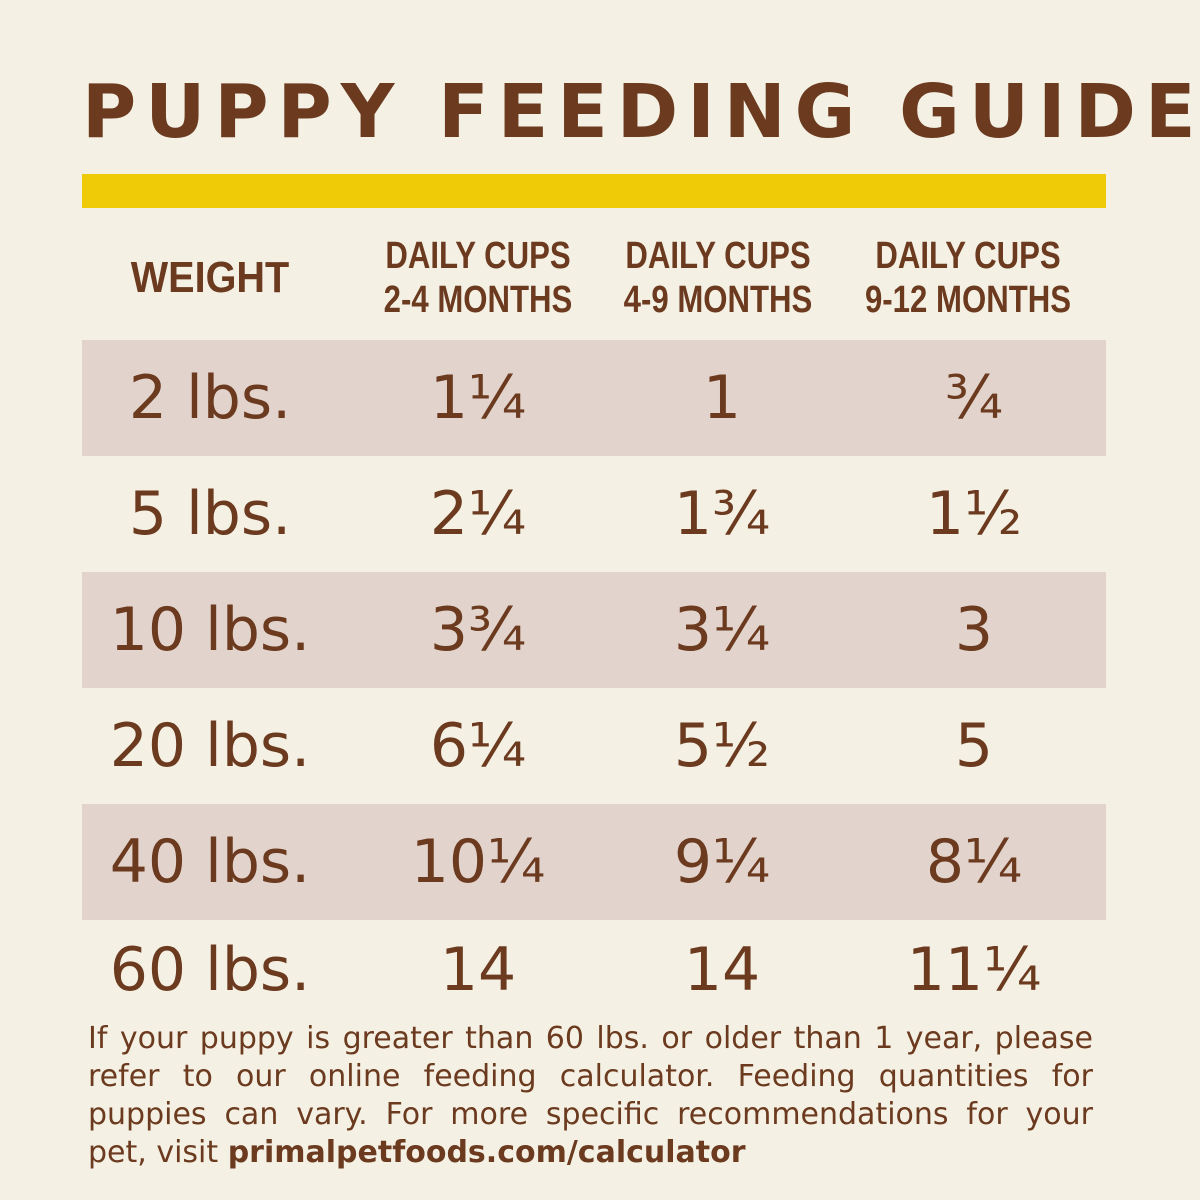  What do you see at coordinates (210, 746) in the screenshot?
I see `weight-cell: 20 lbs.` at bounding box center [210, 746].